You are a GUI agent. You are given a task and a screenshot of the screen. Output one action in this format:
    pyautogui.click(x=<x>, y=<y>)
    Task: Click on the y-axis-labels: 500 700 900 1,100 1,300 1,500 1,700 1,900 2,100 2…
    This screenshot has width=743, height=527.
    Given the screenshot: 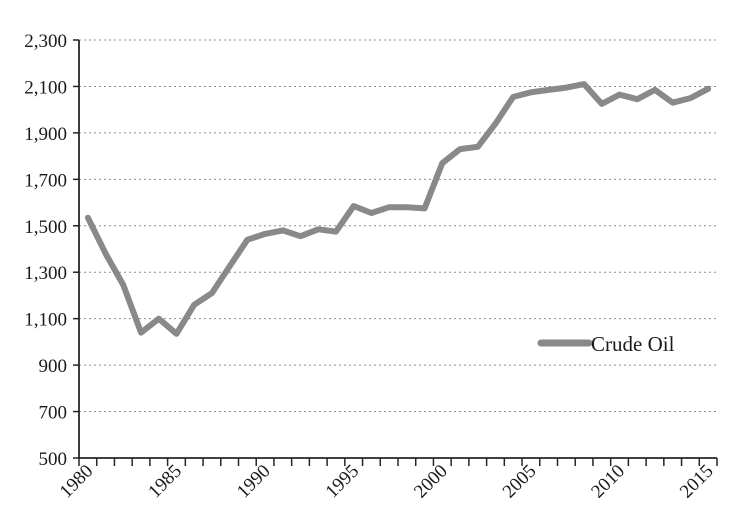 What is the action you would take?
    pyautogui.click(x=45, y=250)
    